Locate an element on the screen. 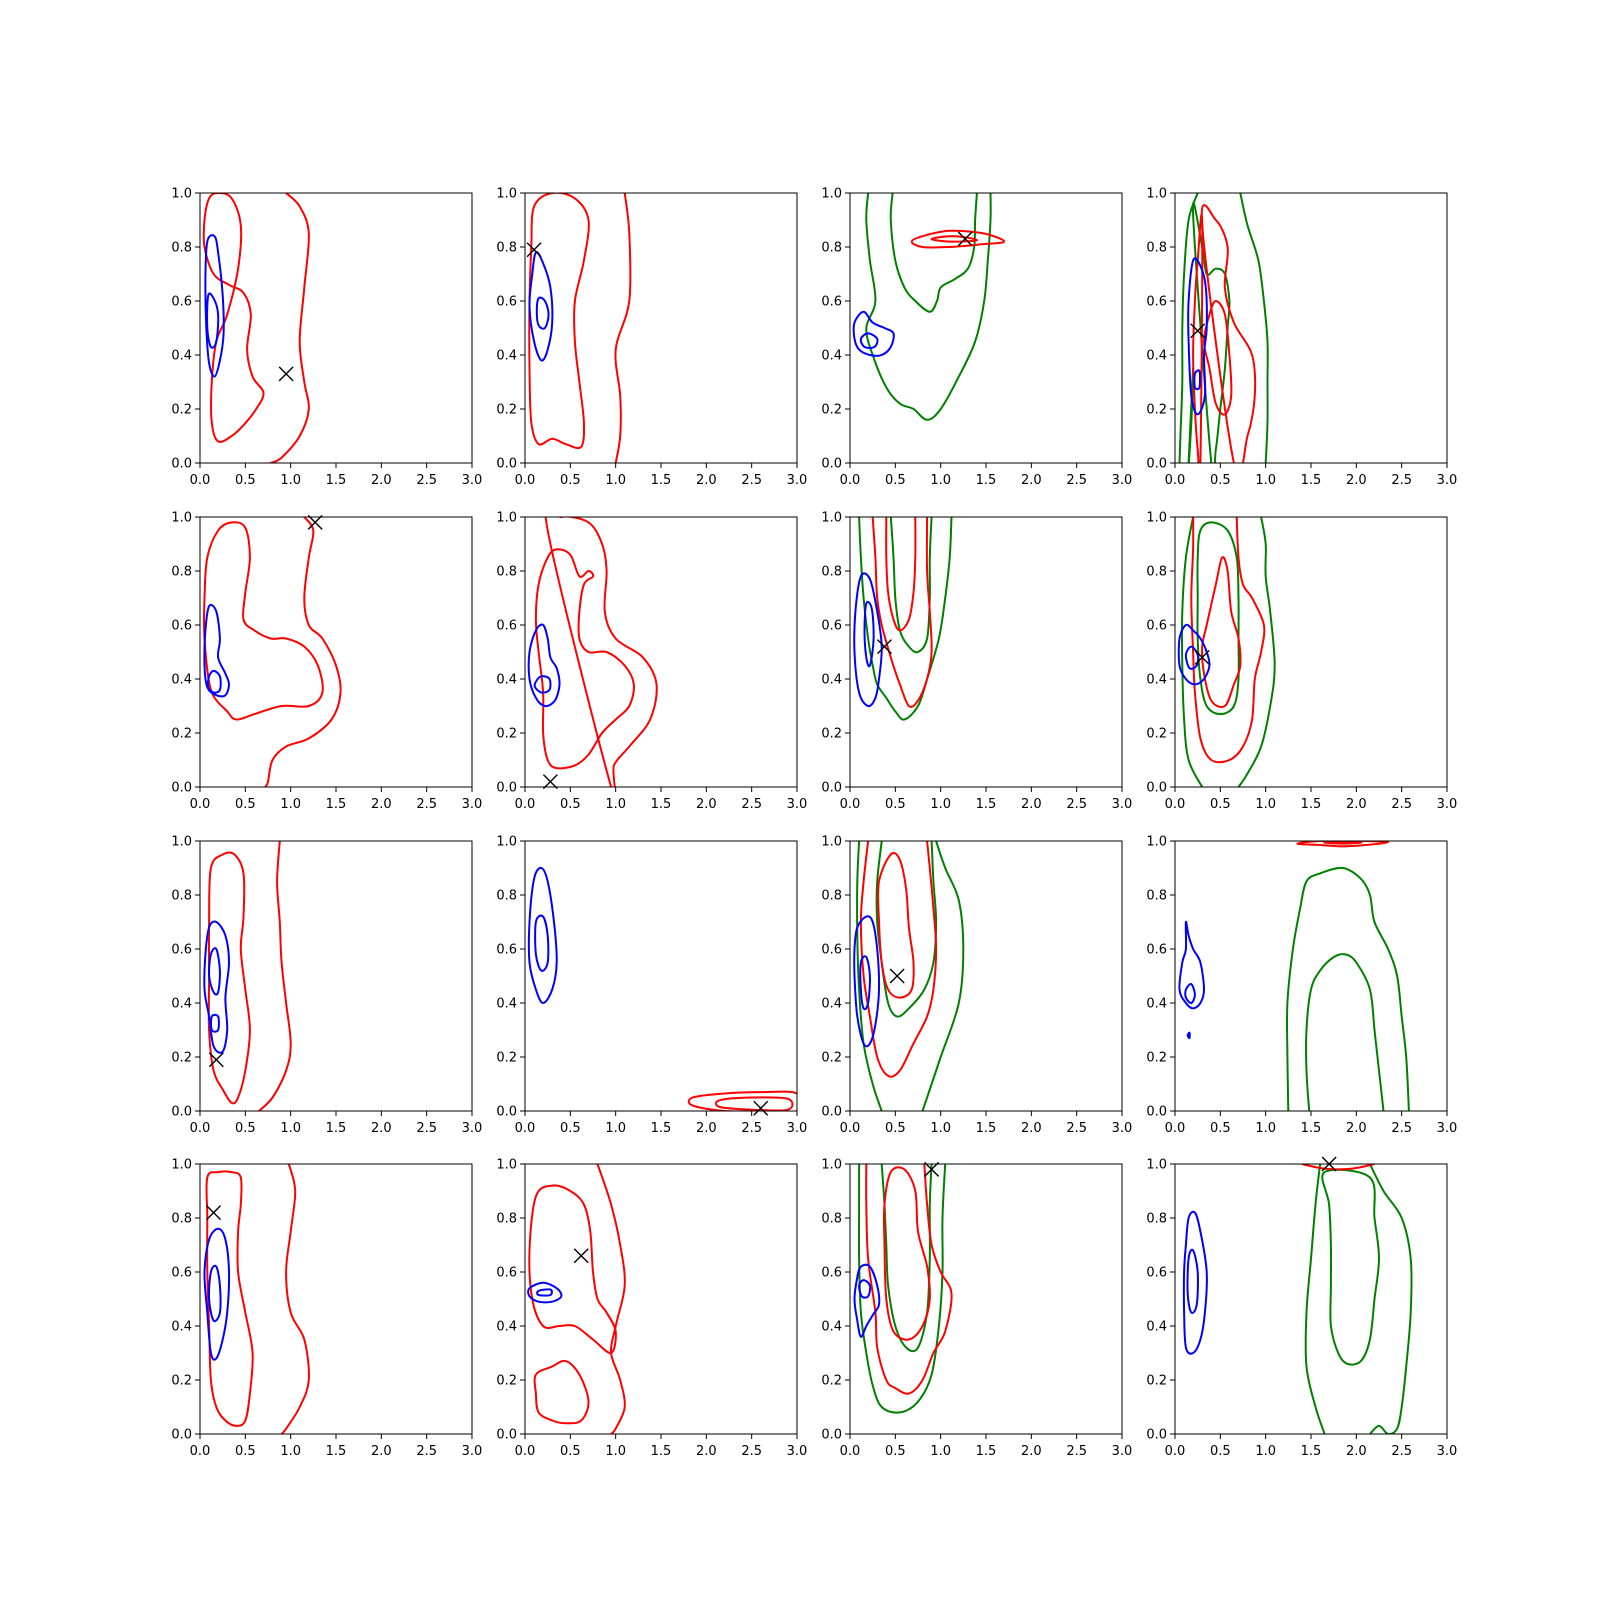 This screenshot has width=1600, height=1600. panel-r3-c3: 0.0 0.5 1.0 1.5 2.0 2.5 3.0 0.0 0.2 0.4 0.6 0.8 1.0 is located at coordinates (976, 986).